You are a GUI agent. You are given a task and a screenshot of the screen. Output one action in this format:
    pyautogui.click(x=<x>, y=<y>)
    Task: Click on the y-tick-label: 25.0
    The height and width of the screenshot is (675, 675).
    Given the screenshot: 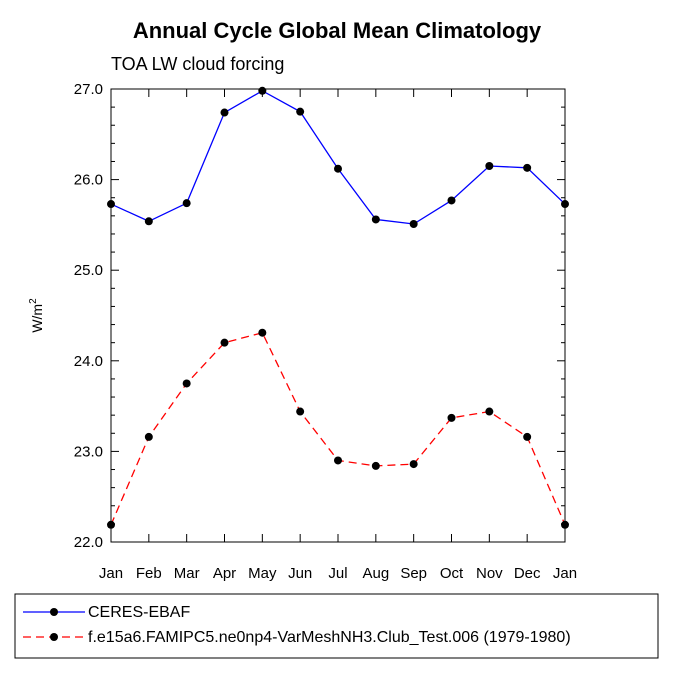 What is the action you would take?
    pyautogui.click(x=88, y=270)
    